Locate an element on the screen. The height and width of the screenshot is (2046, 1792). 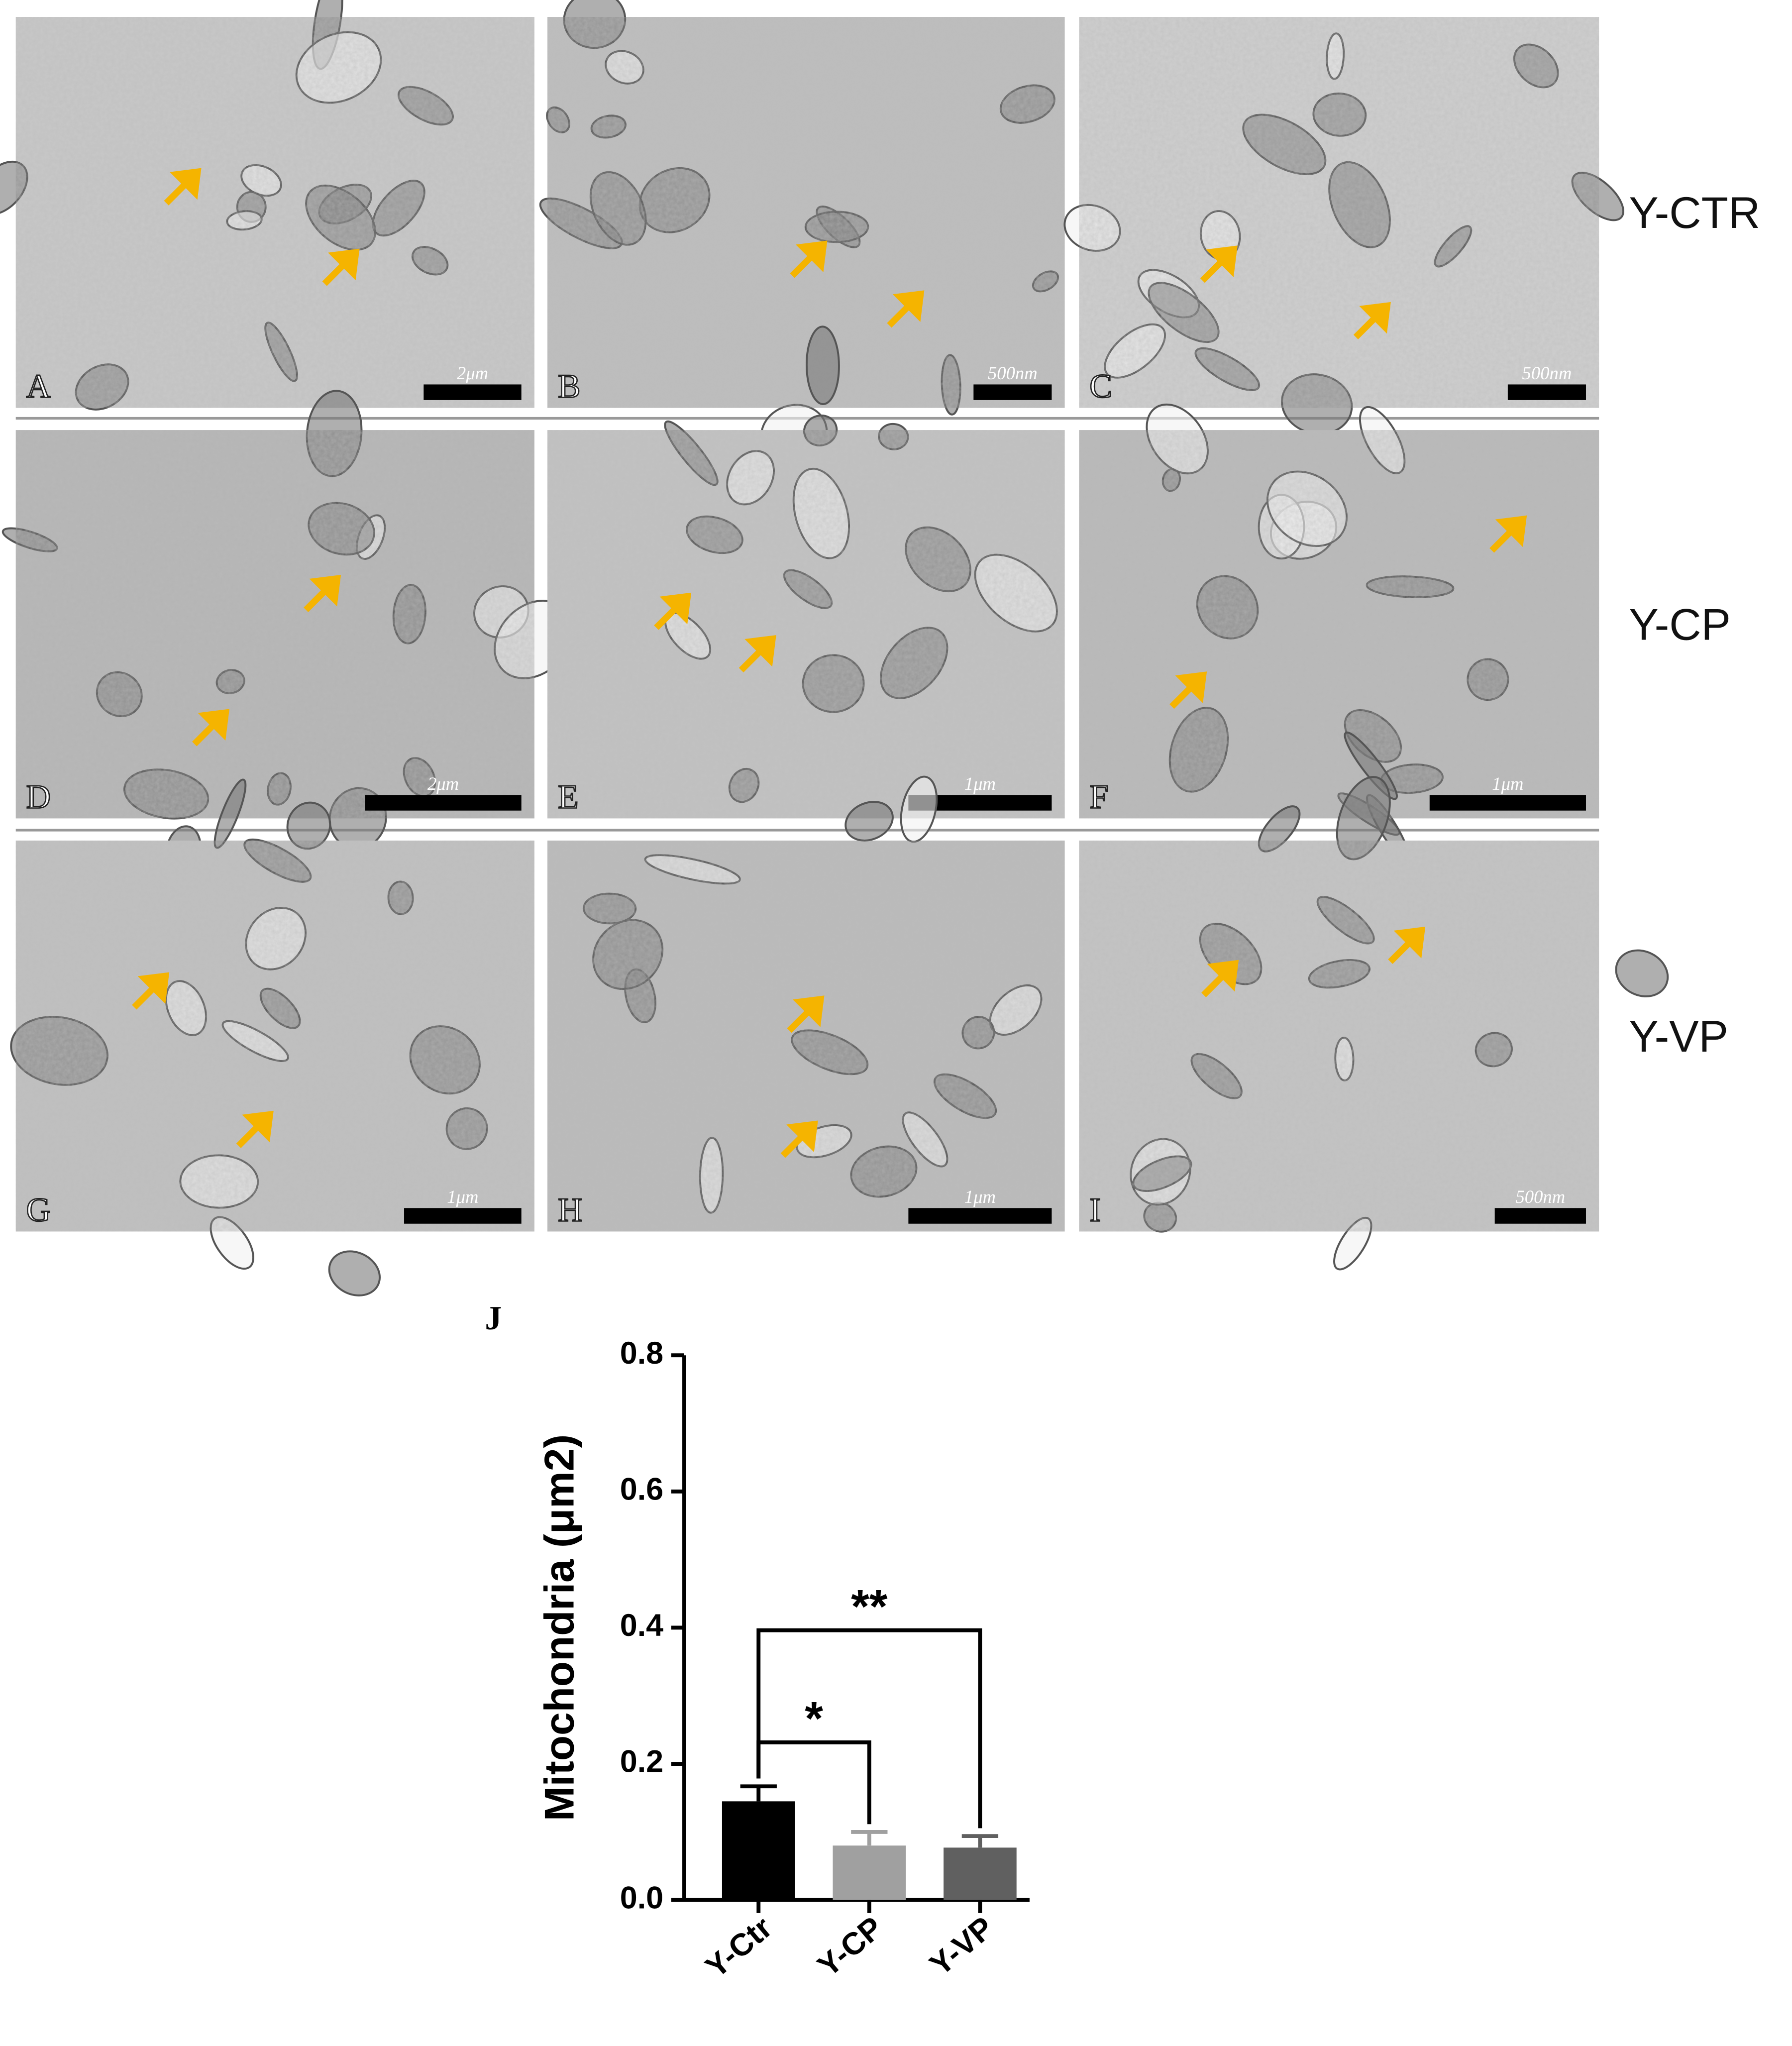
y-tick-label: 0.4 is located at coordinates (641, 1625).